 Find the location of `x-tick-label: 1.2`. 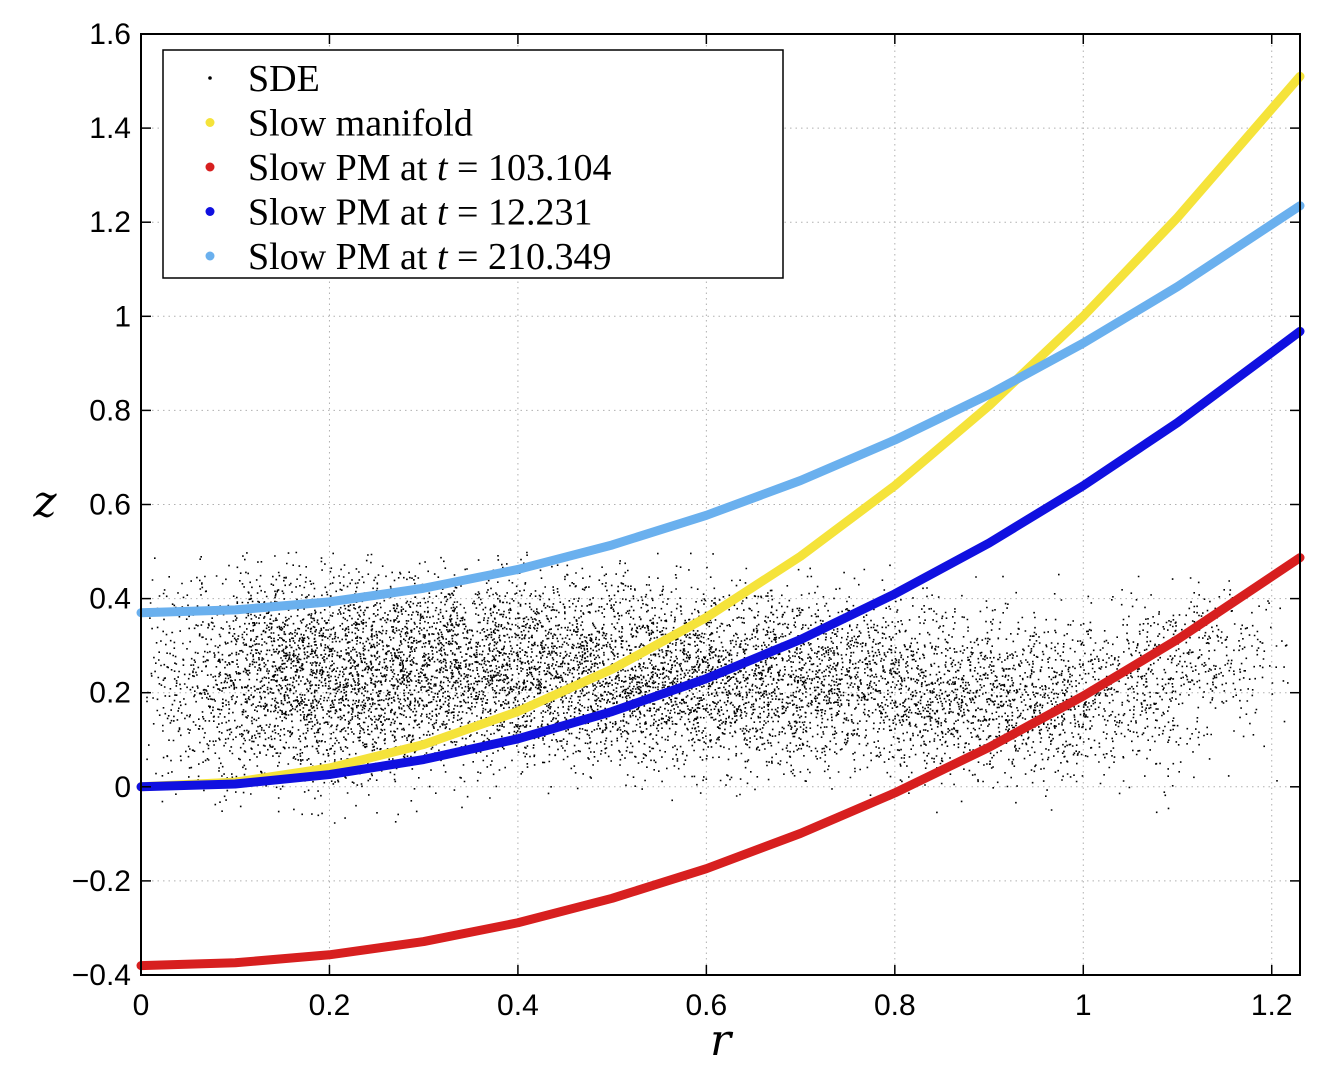

x-tick-label: 1.2 is located at coordinates (1272, 1005).